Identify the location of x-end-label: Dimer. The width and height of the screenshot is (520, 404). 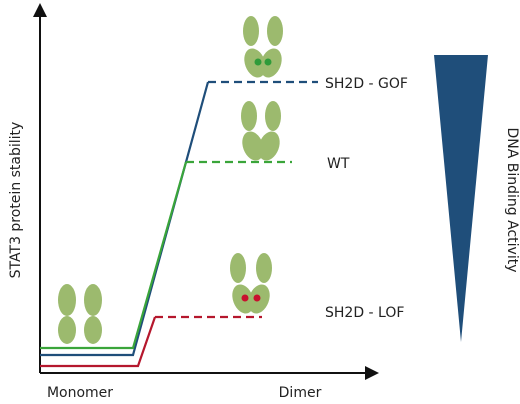
(300, 393).